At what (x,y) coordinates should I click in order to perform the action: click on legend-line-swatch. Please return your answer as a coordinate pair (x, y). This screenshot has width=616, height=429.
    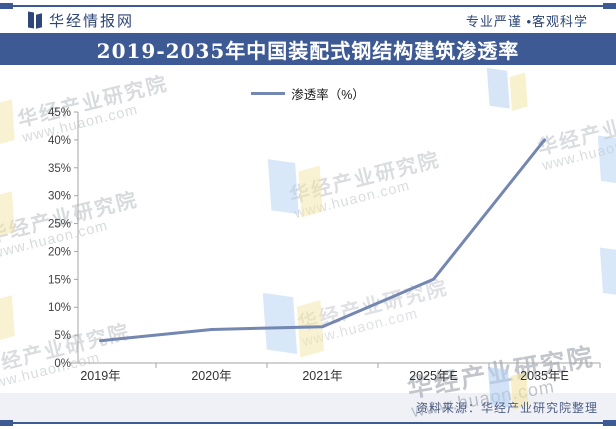
    Looking at the image, I should click on (268, 93).